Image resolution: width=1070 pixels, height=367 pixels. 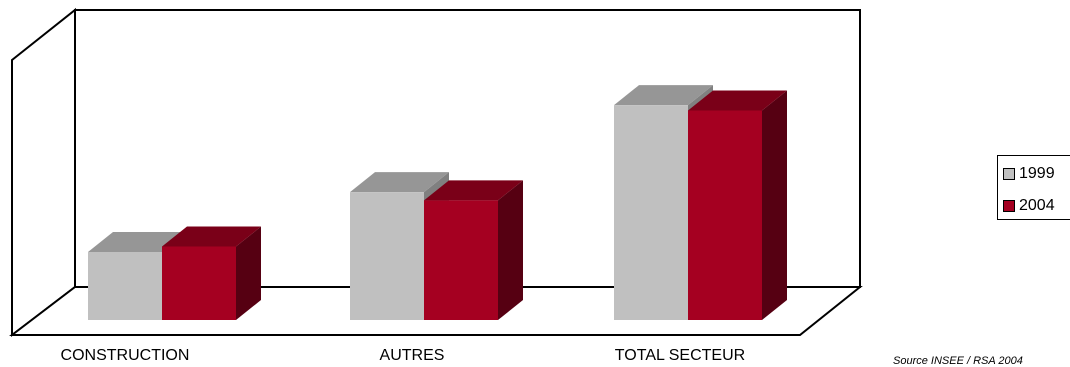 I want to click on source-note: Source INSEE / RSA 2004, so click(x=958, y=361).